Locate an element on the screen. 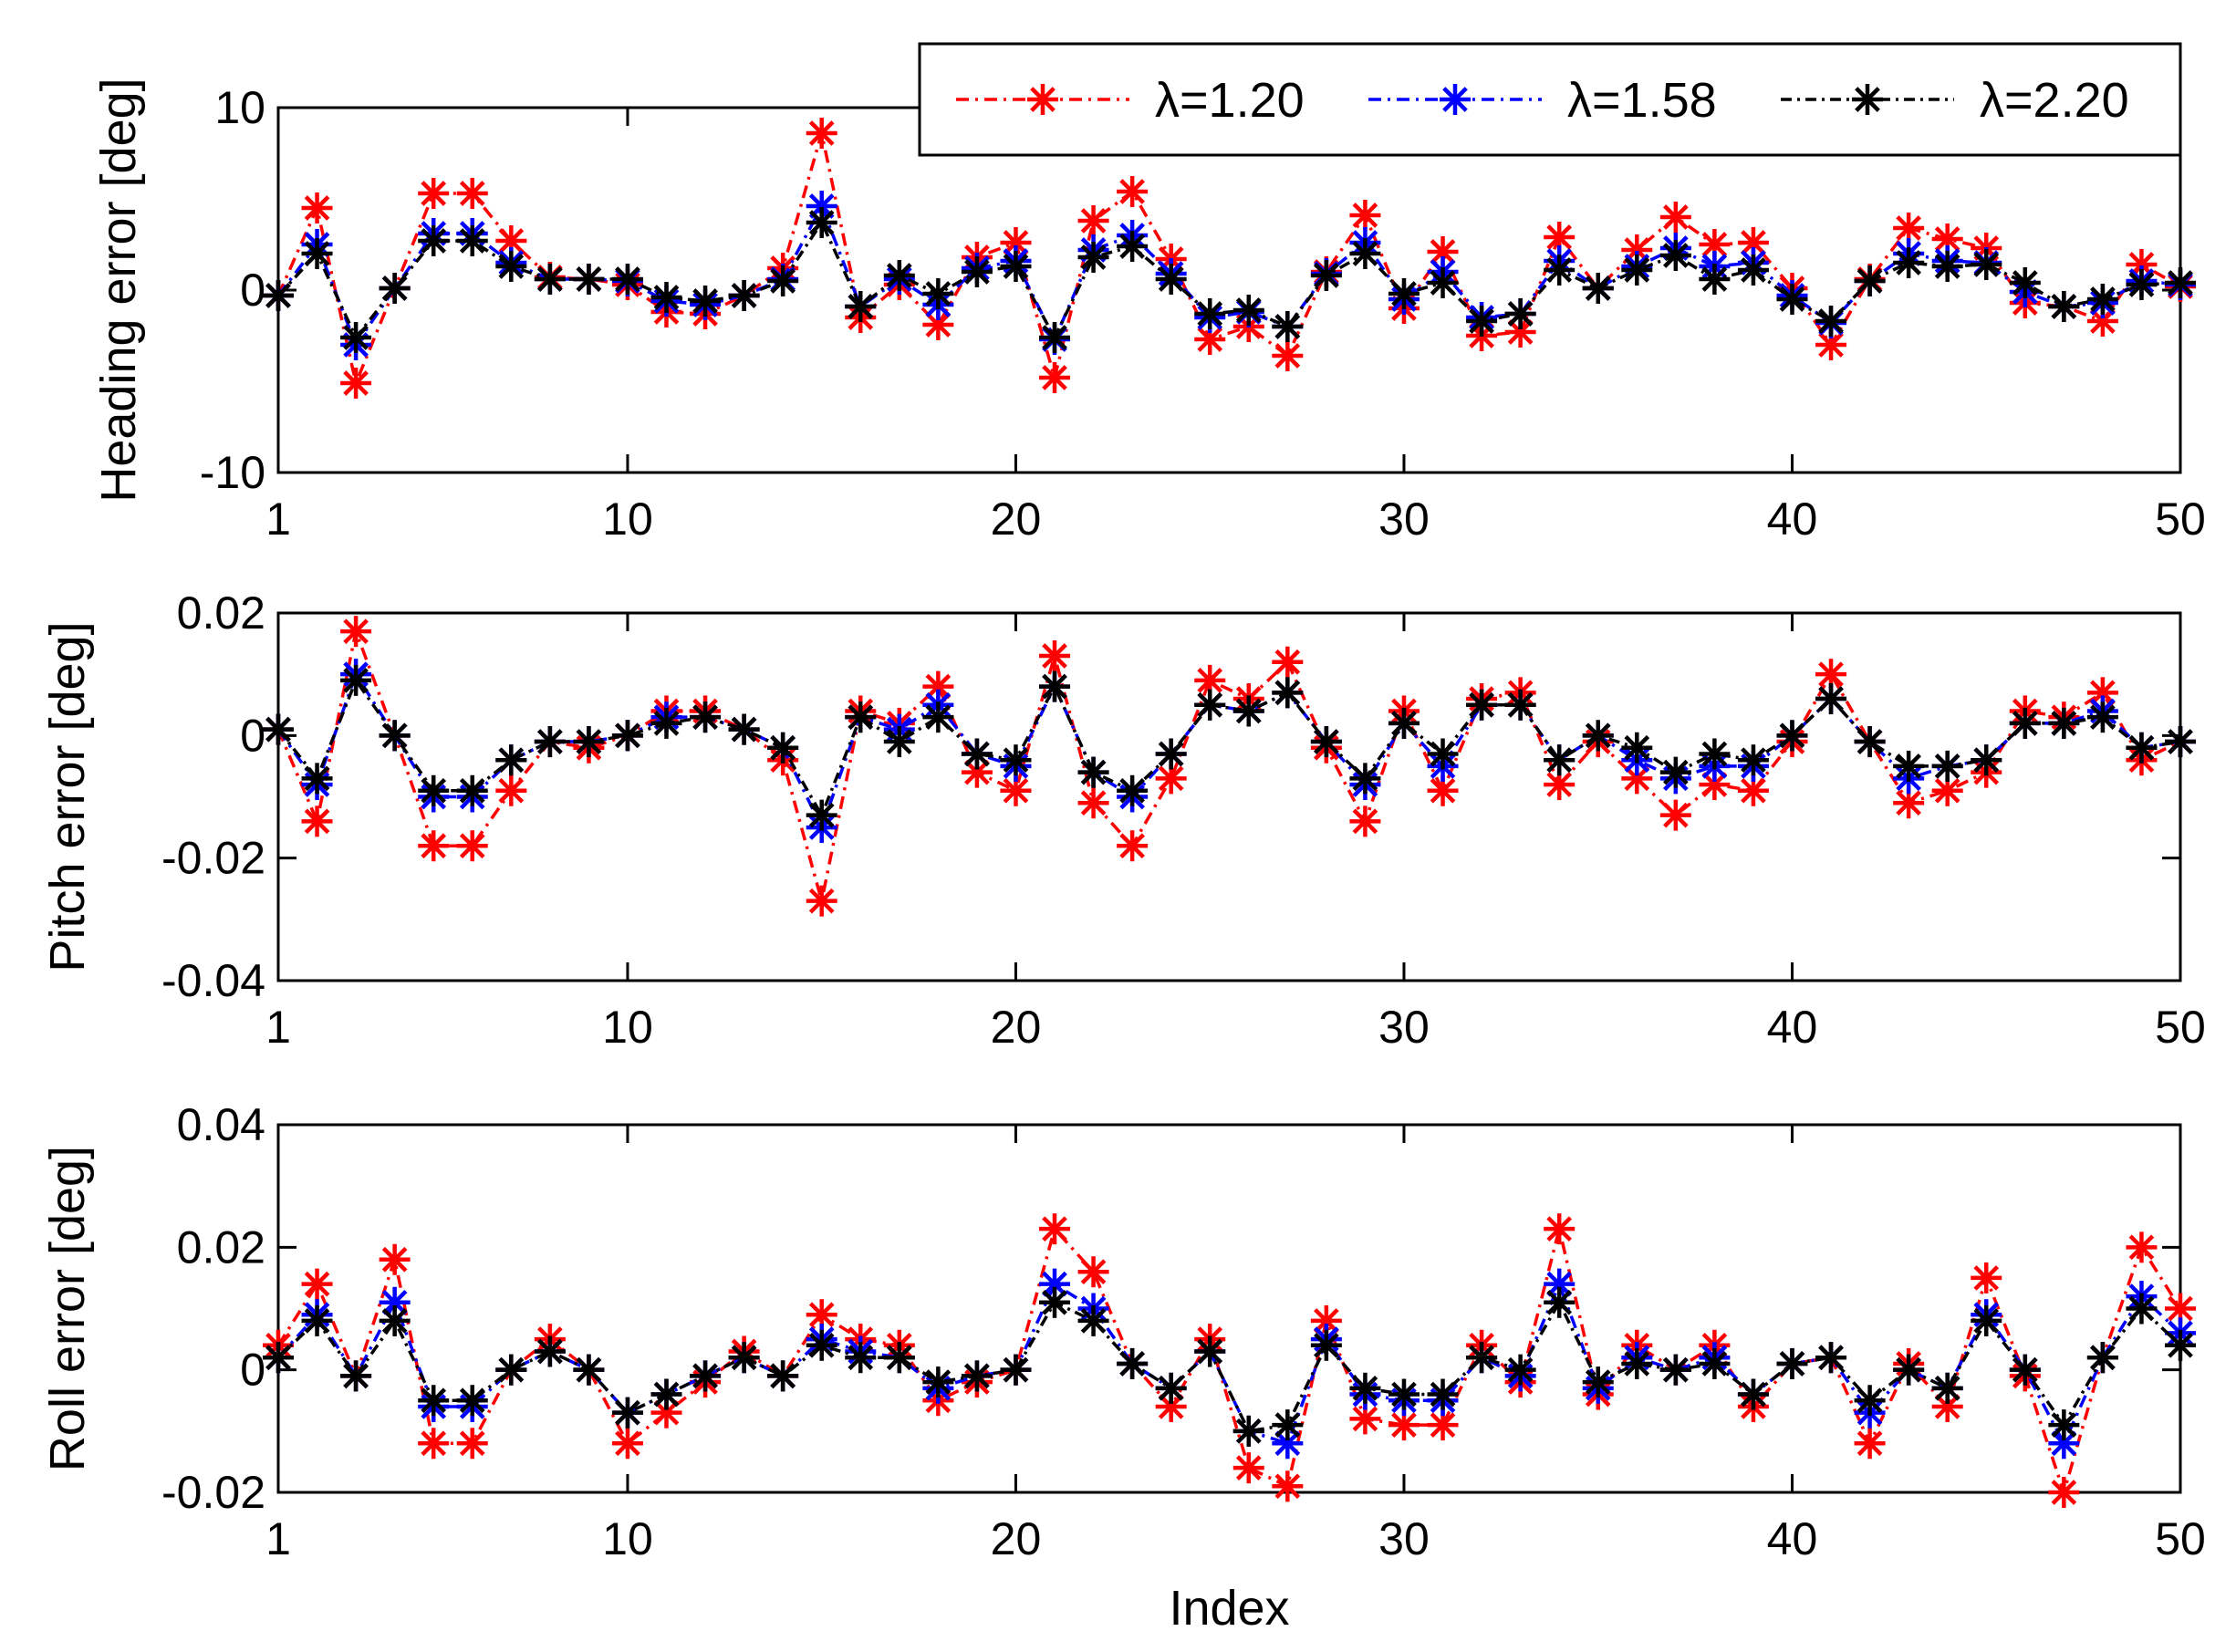 The height and width of the screenshot is (1652, 2236). y-tick-label: -0.02 is located at coordinates (213, 859).